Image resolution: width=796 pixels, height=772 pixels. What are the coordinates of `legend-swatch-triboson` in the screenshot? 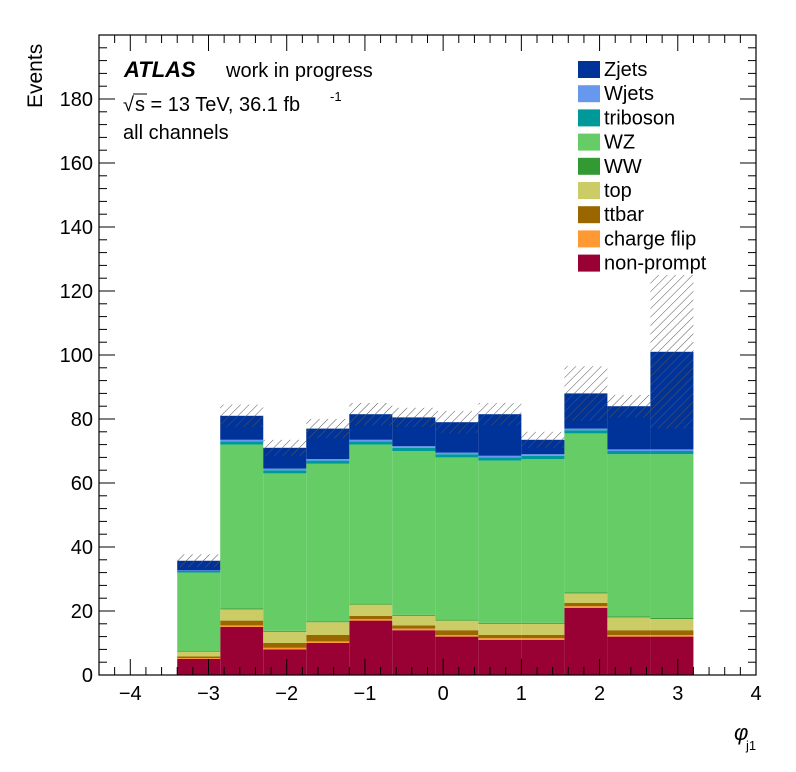 It's located at (589, 118).